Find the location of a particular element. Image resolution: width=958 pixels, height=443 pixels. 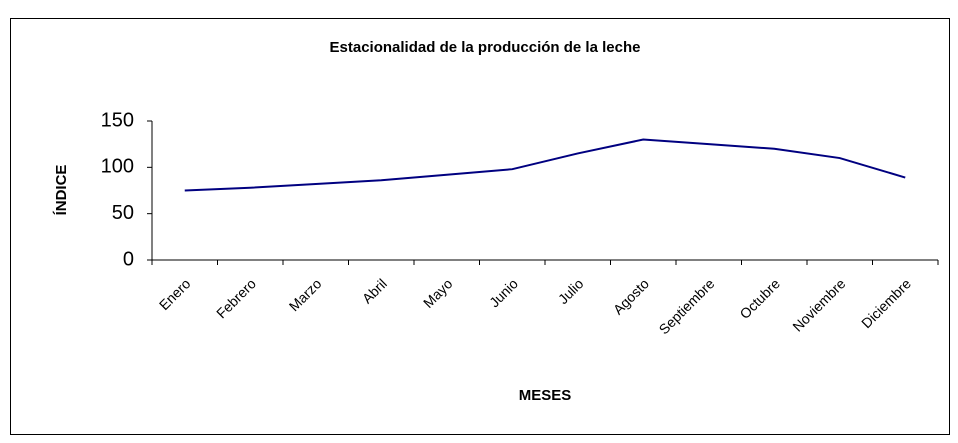

y-tick-label: 150 is located at coordinates (117, 120).